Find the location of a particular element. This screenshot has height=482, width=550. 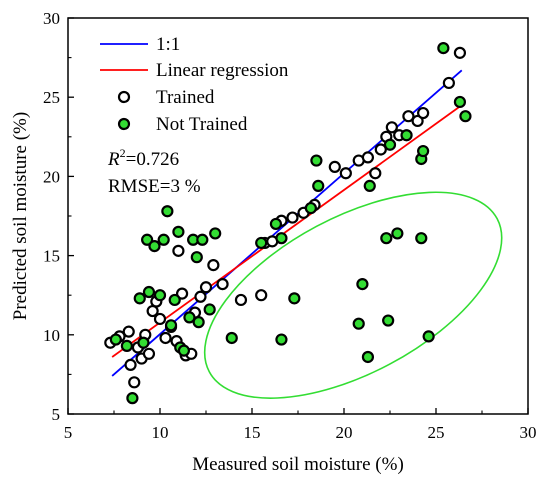

x-tick-label: 10 is located at coordinates (160, 432).